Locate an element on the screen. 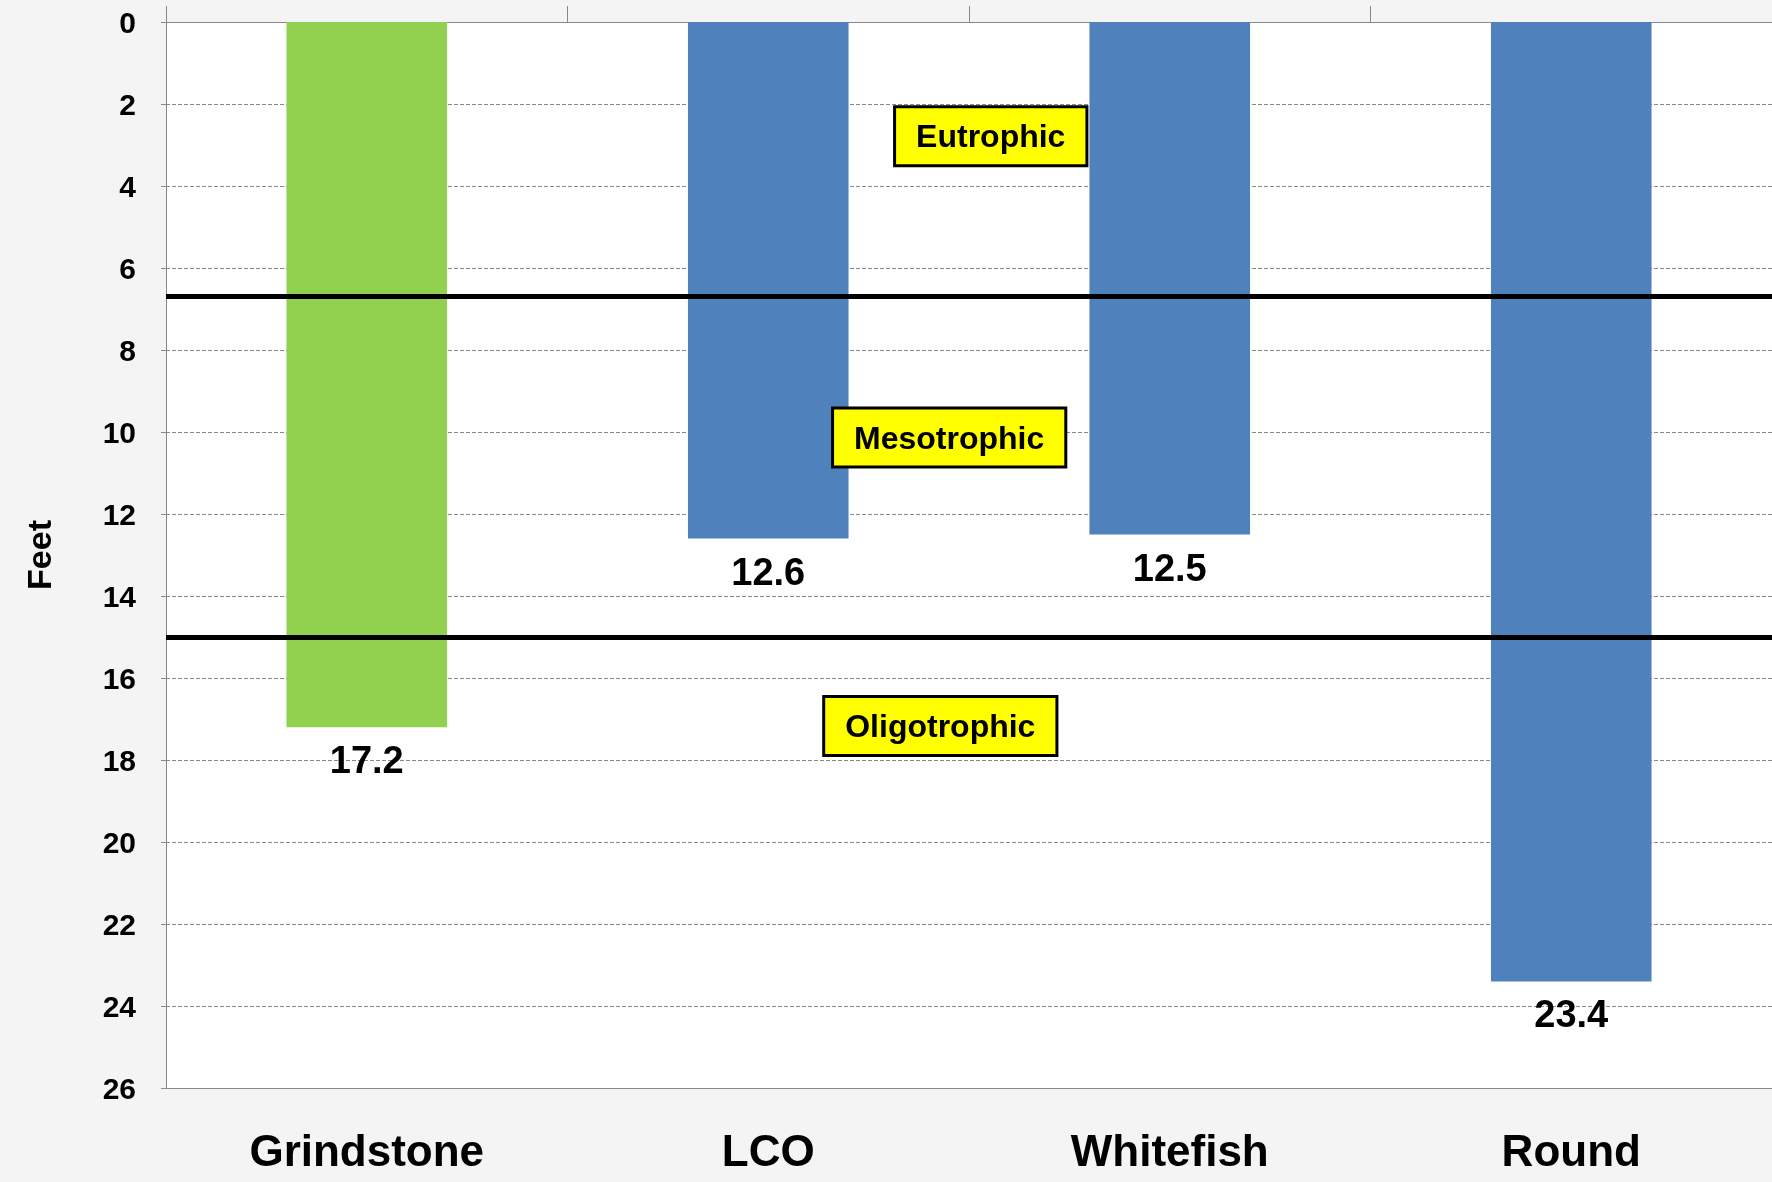 This screenshot has width=1772, height=1182. y-tick-label: 2 is located at coordinates (127, 104).